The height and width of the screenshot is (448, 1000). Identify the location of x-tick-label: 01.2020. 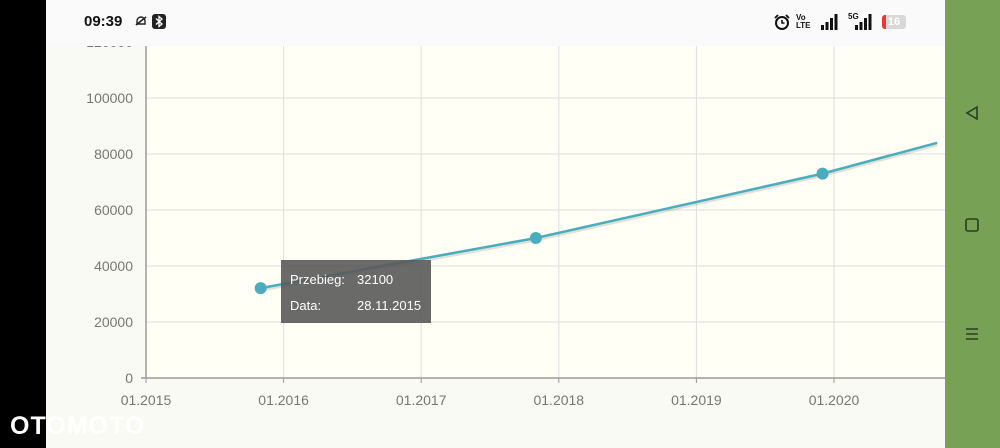
(834, 400).